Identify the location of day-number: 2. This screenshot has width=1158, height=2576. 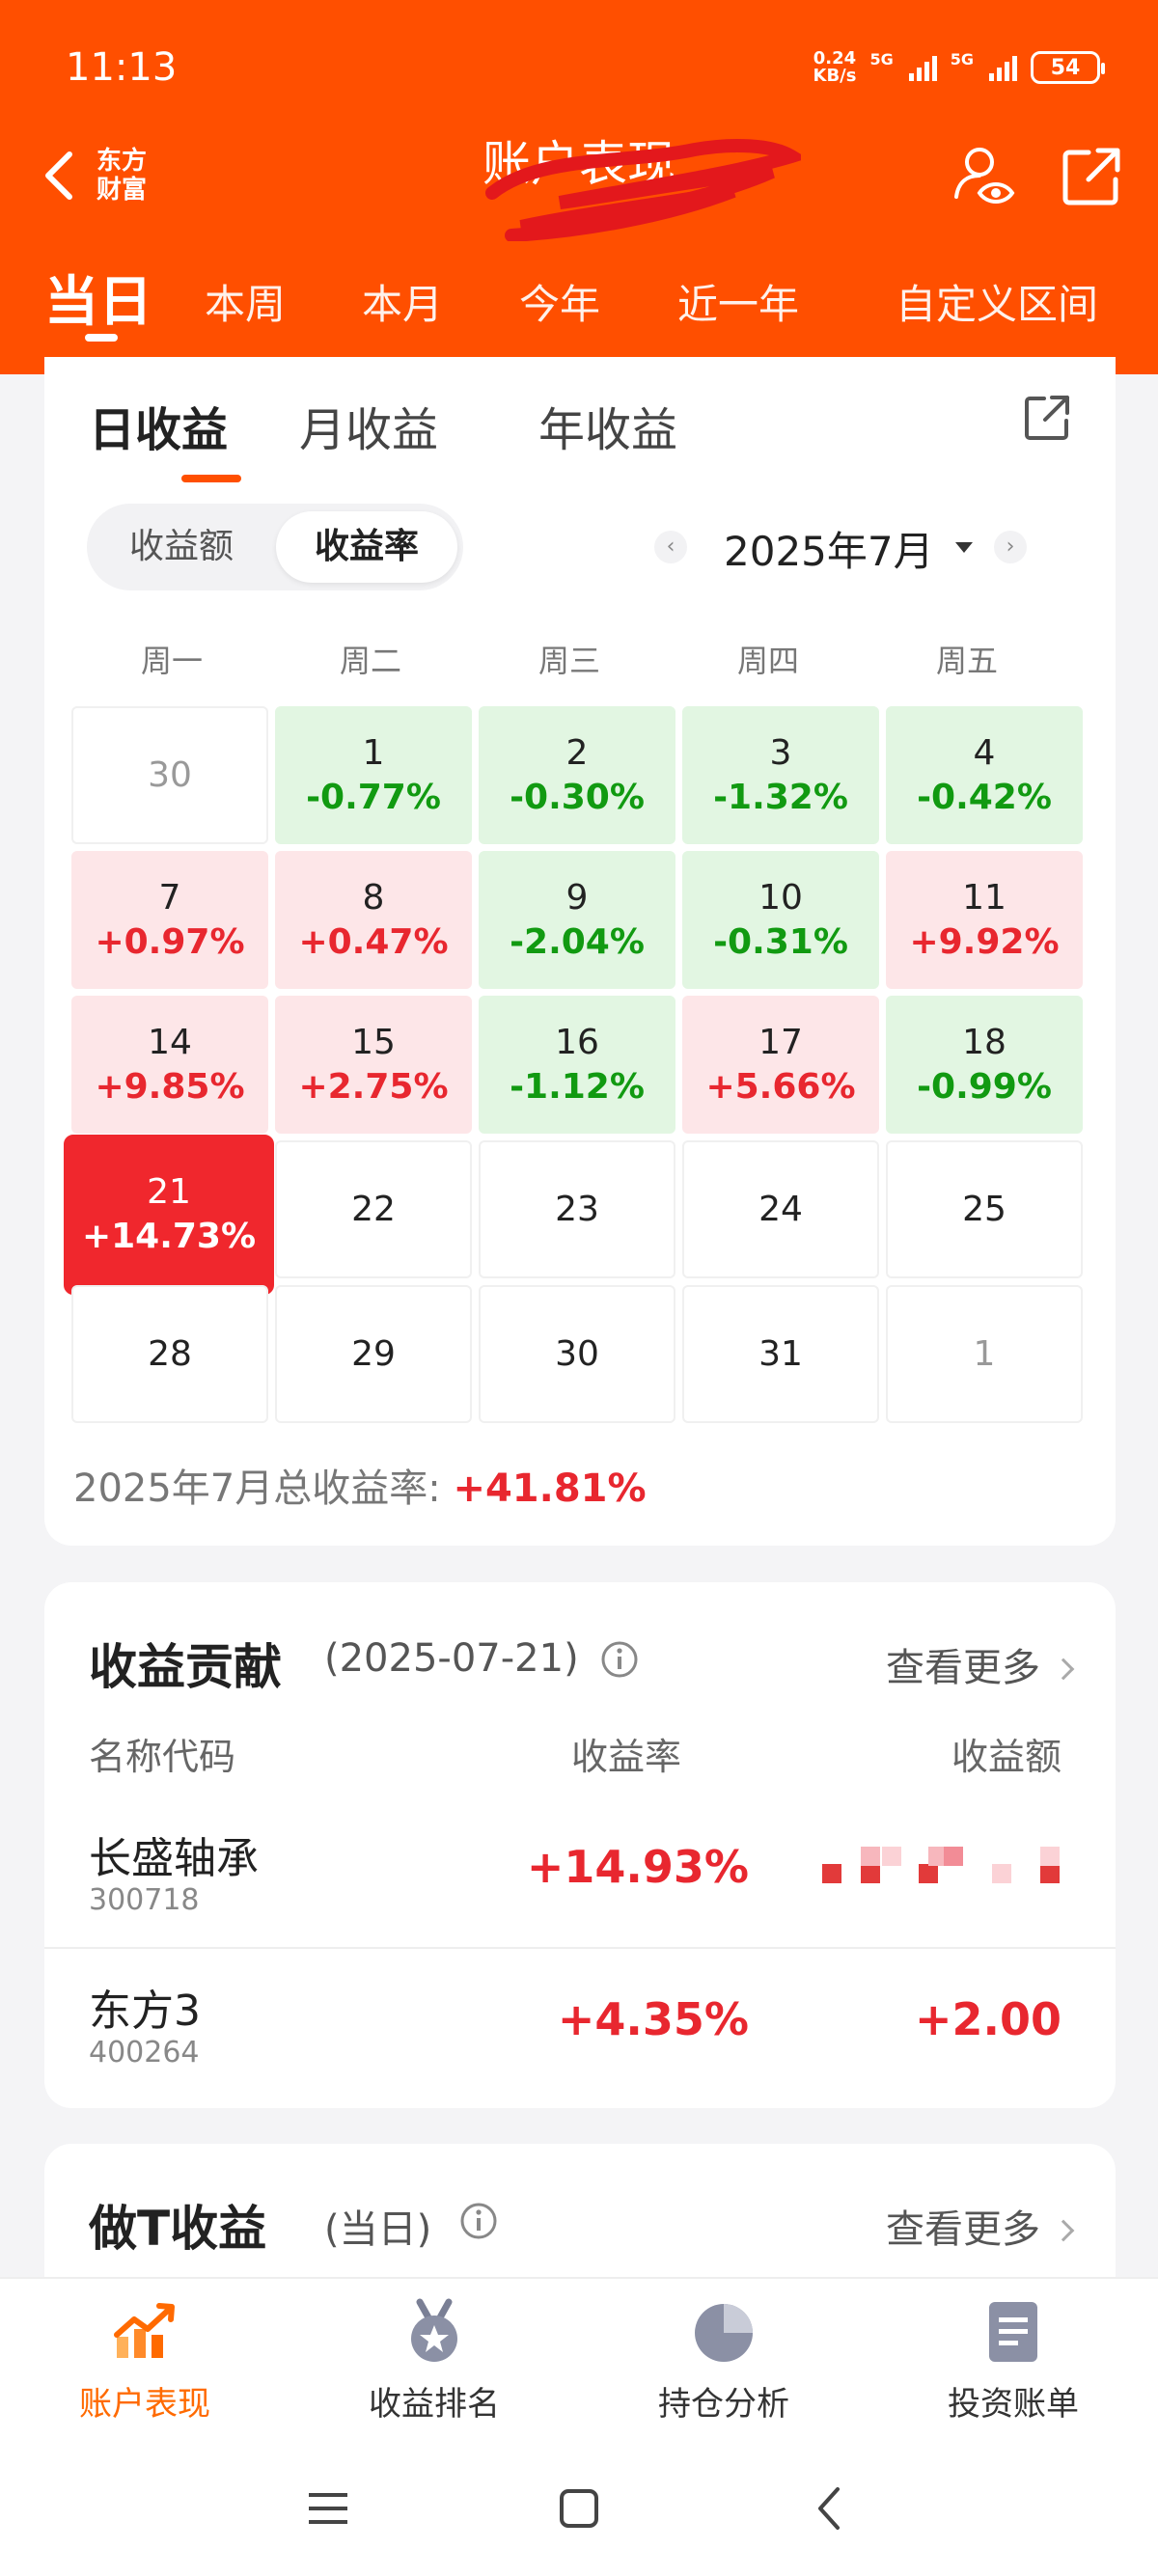
(577, 753).